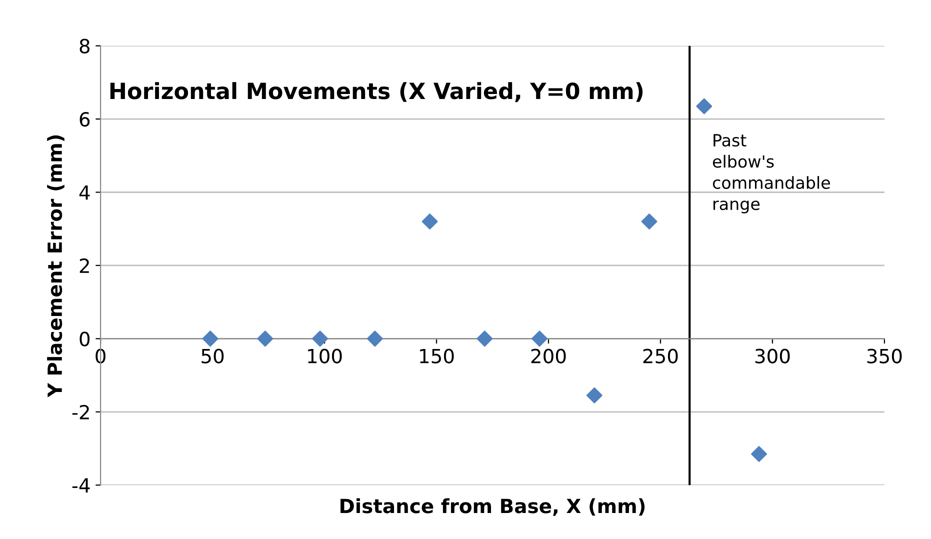 The image size is (931, 539). Describe the element at coordinates (884, 356) in the screenshot. I see `x-tick-label: 350` at that location.